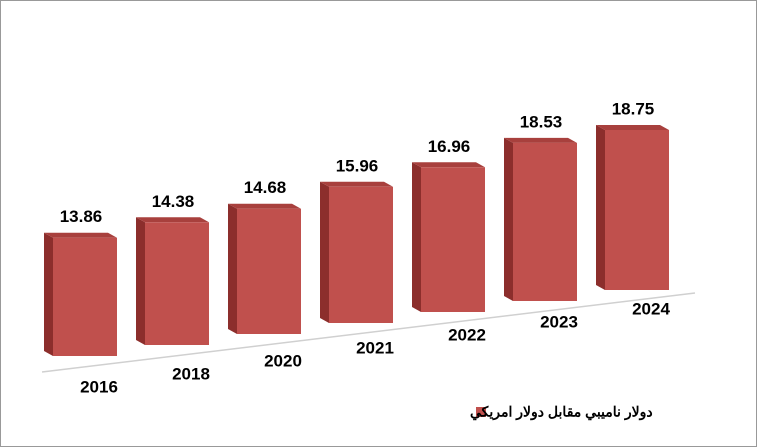  I want to click on data-label: 14.68, so click(265, 187).